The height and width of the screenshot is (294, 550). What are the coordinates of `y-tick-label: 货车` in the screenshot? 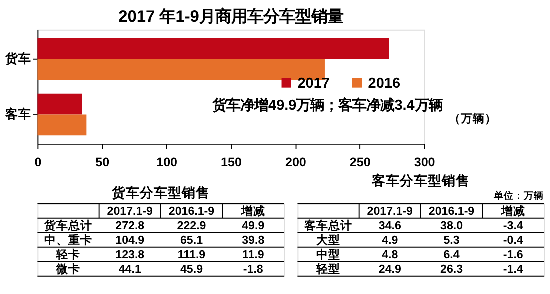 It's located at (18, 58).